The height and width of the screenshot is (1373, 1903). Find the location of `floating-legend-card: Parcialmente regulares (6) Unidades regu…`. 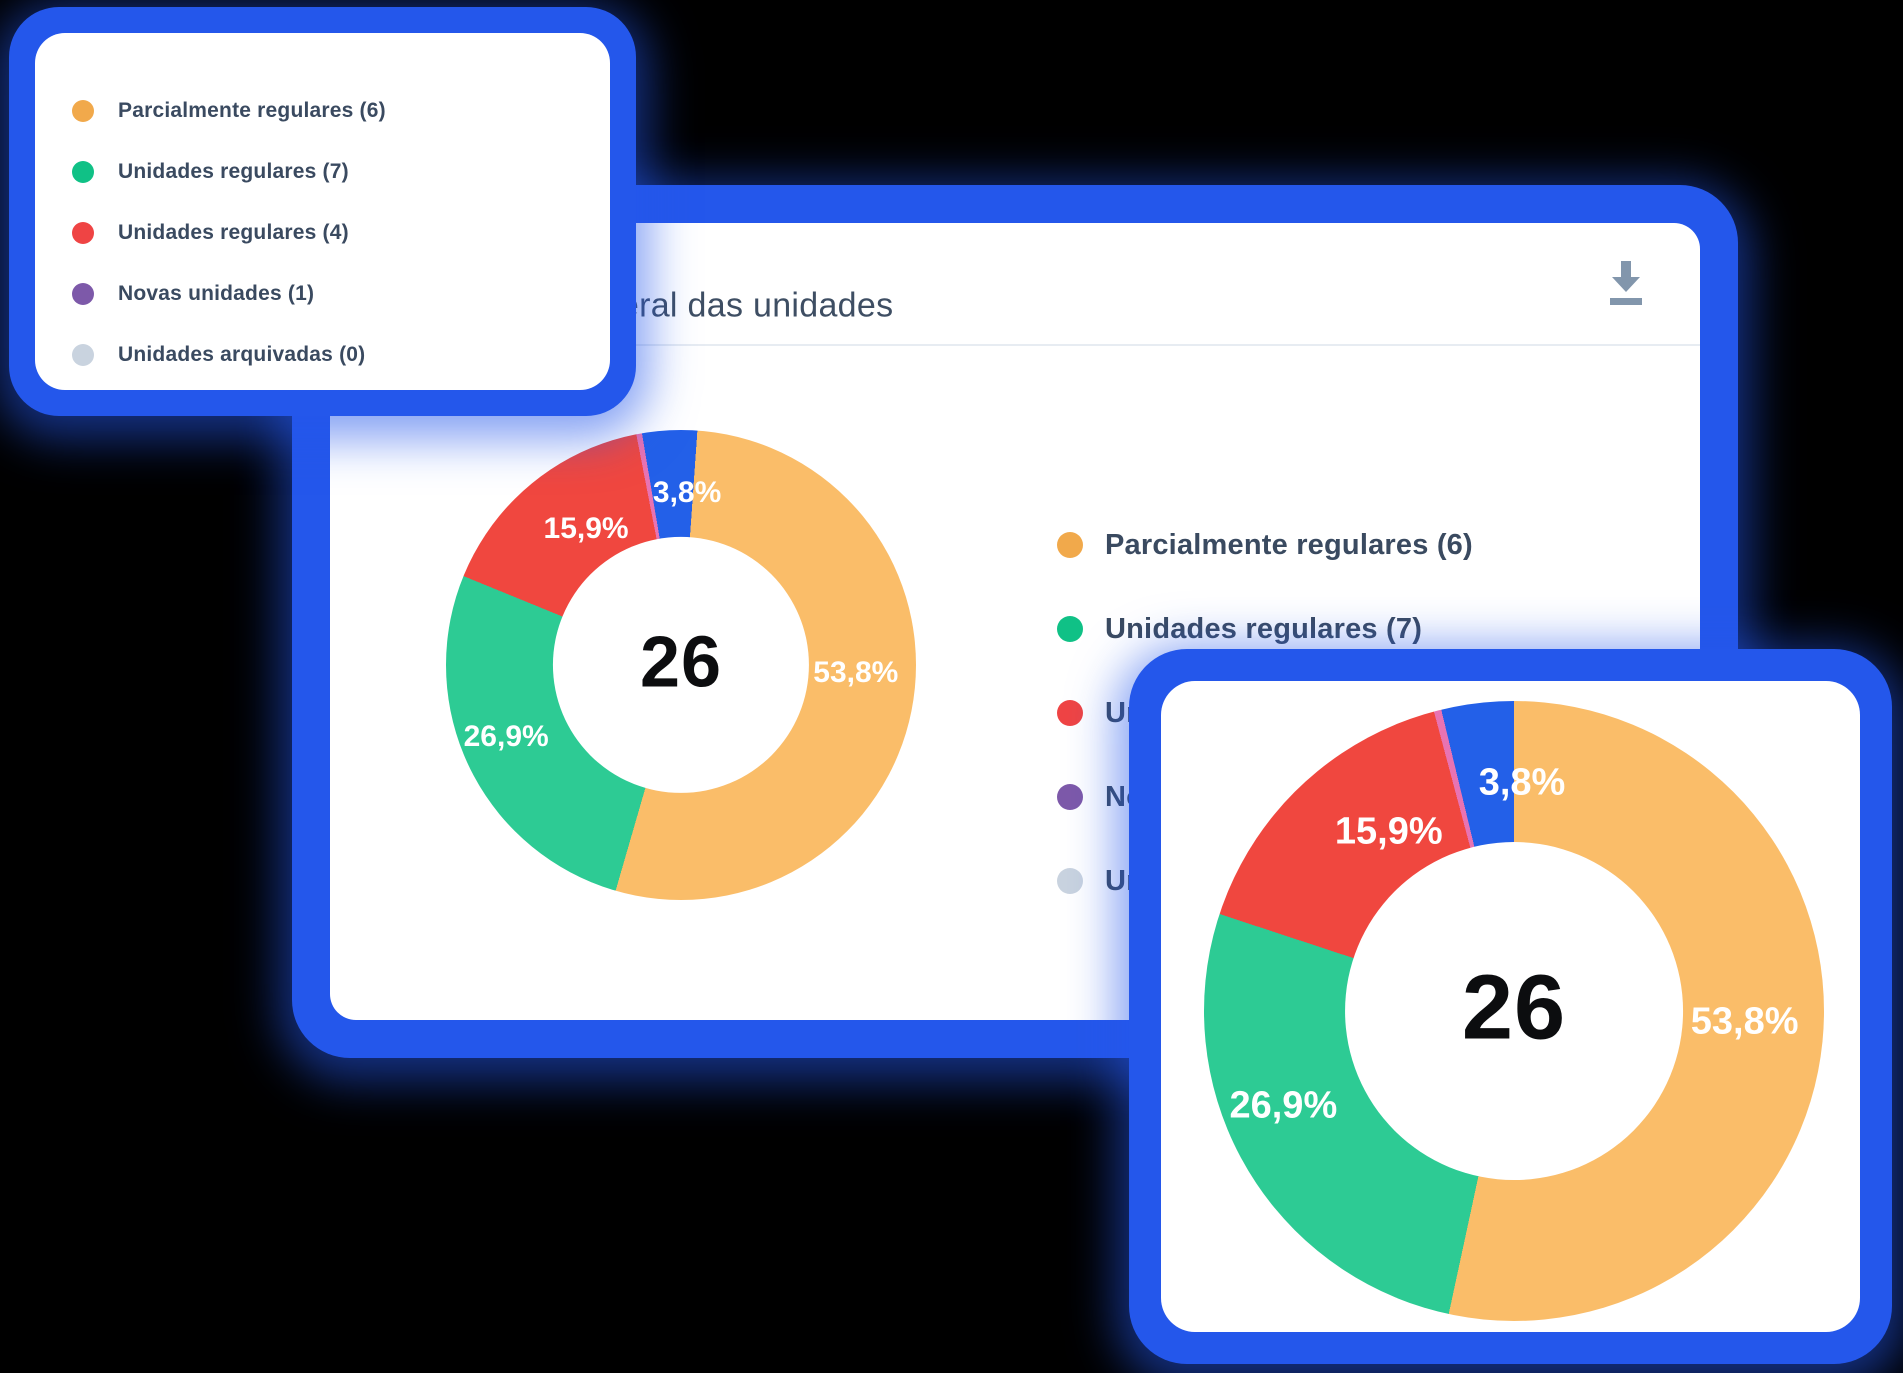

floating-legend-card: Parcialmente regulares (6) Unidades regu… is located at coordinates (322, 211).